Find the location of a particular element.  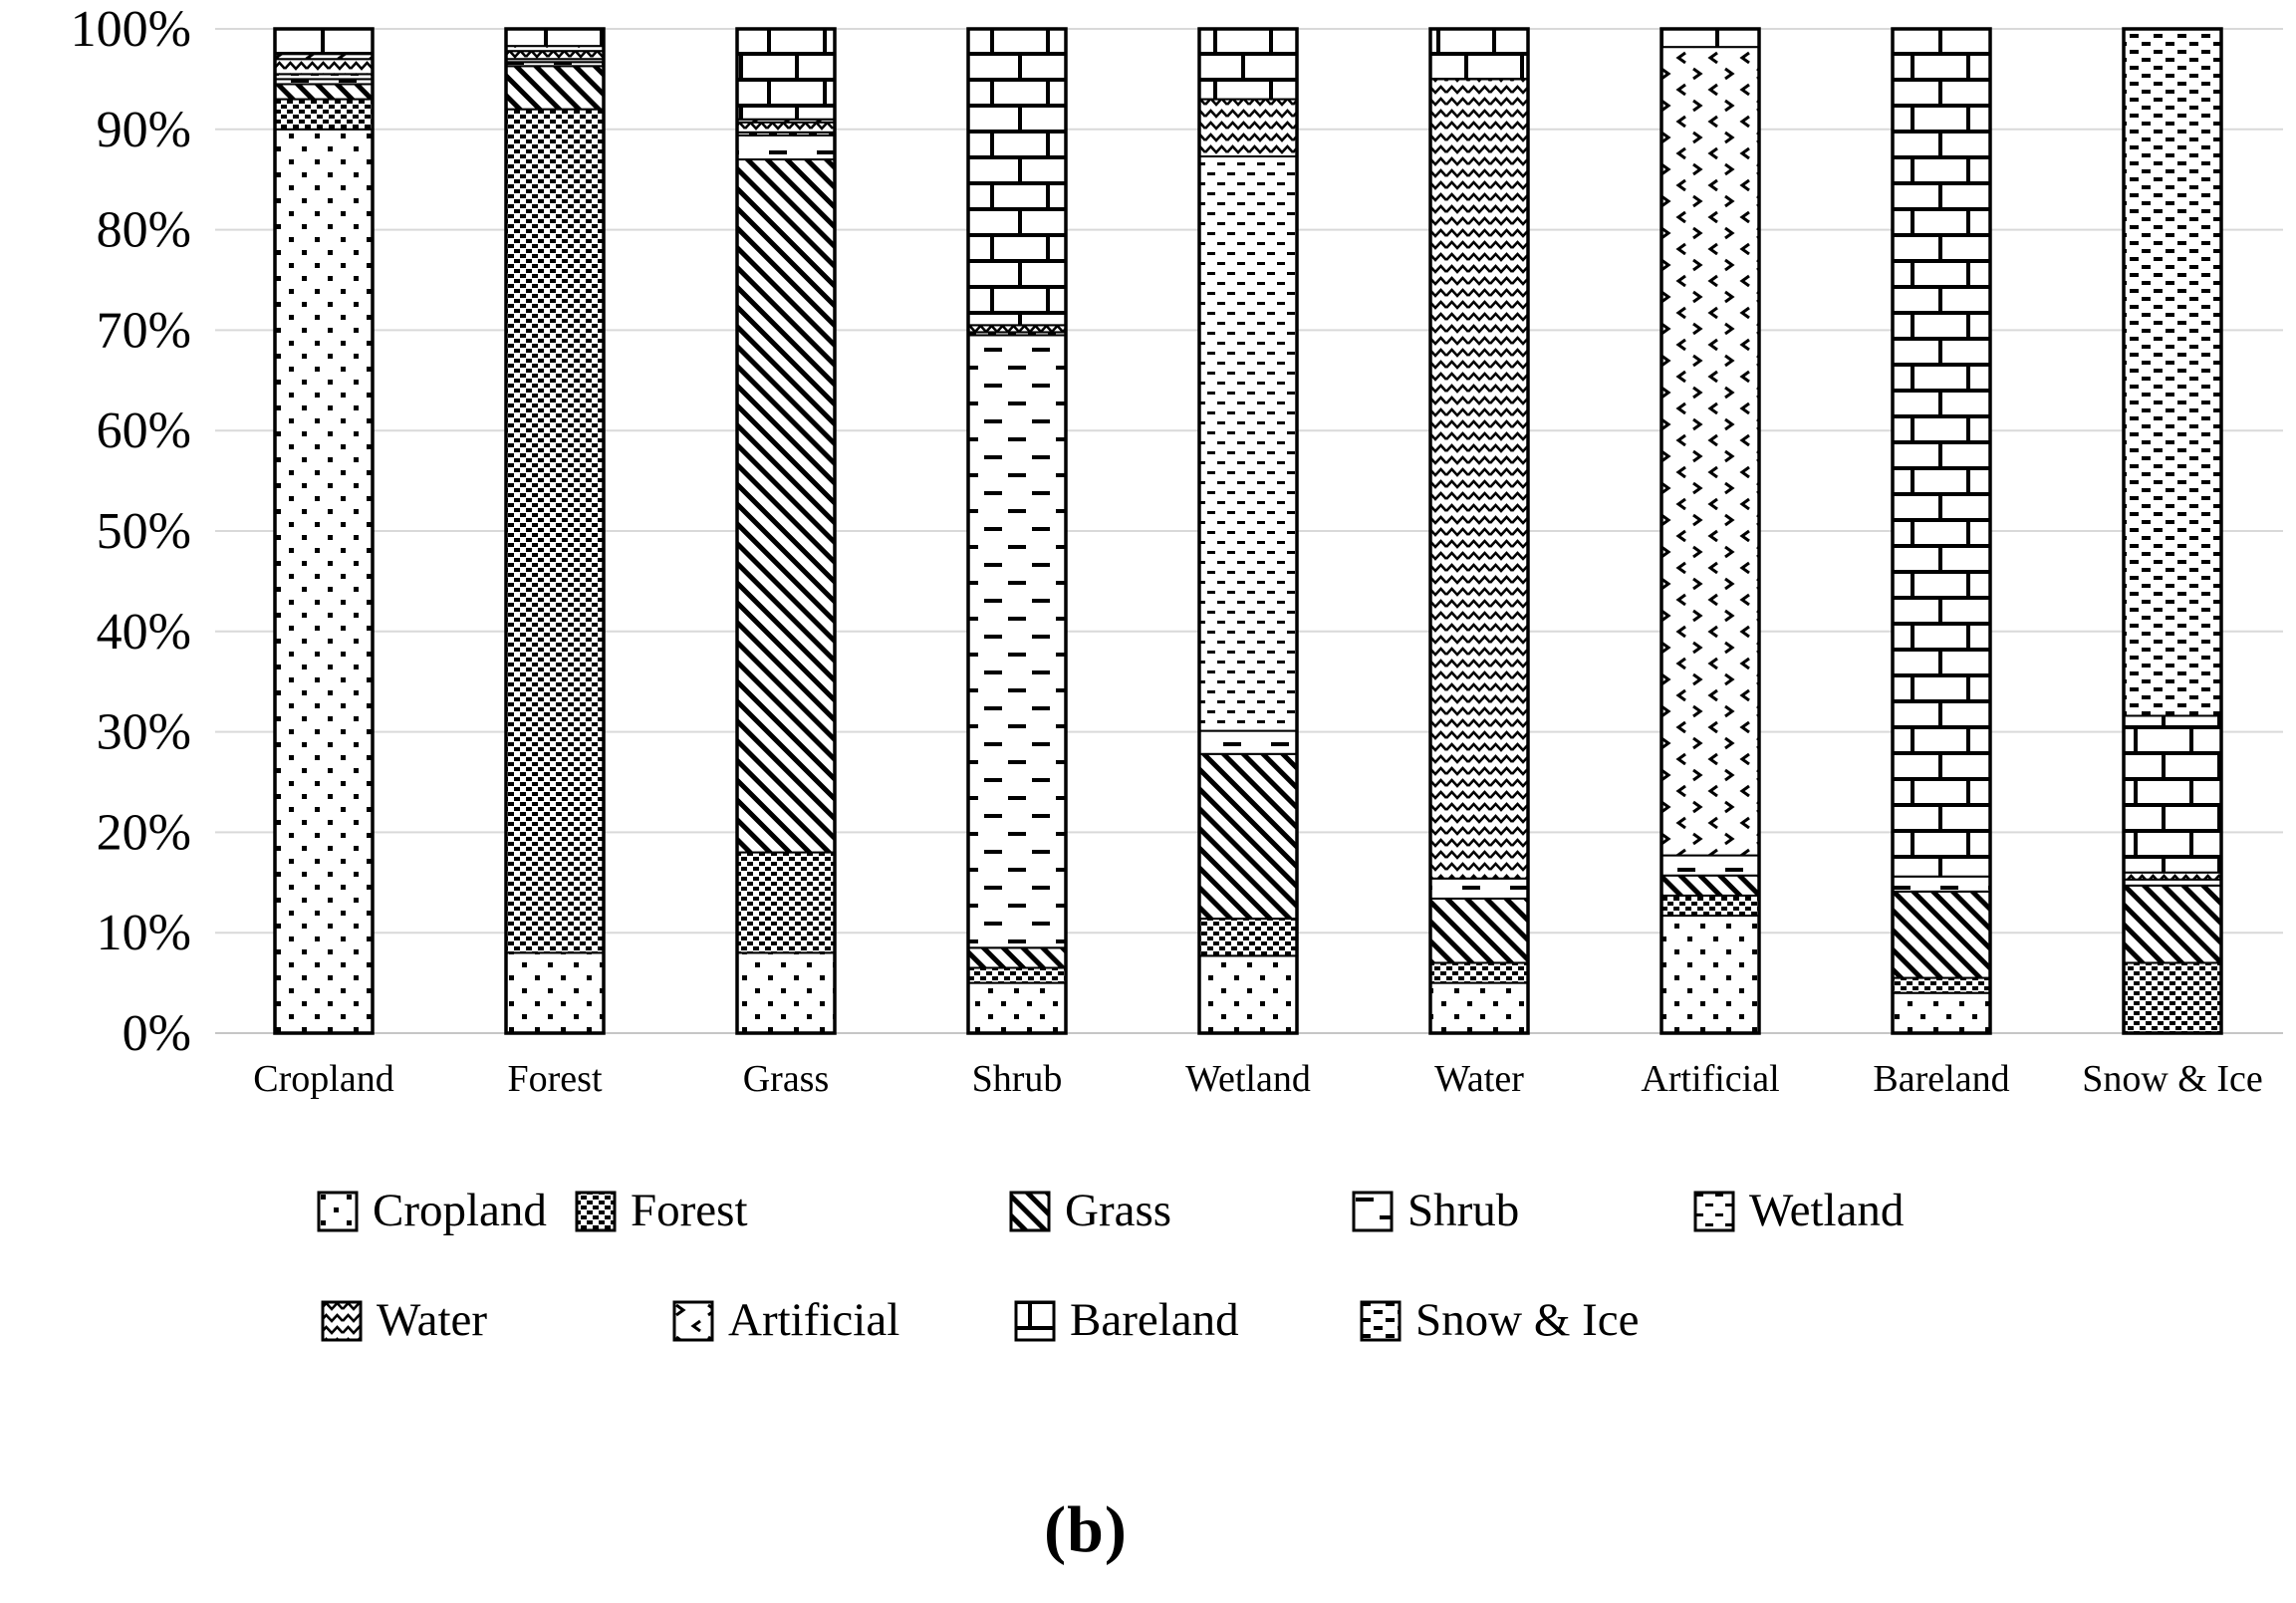

bar-segment-shrub-of-water is located at coordinates (1479, 888).